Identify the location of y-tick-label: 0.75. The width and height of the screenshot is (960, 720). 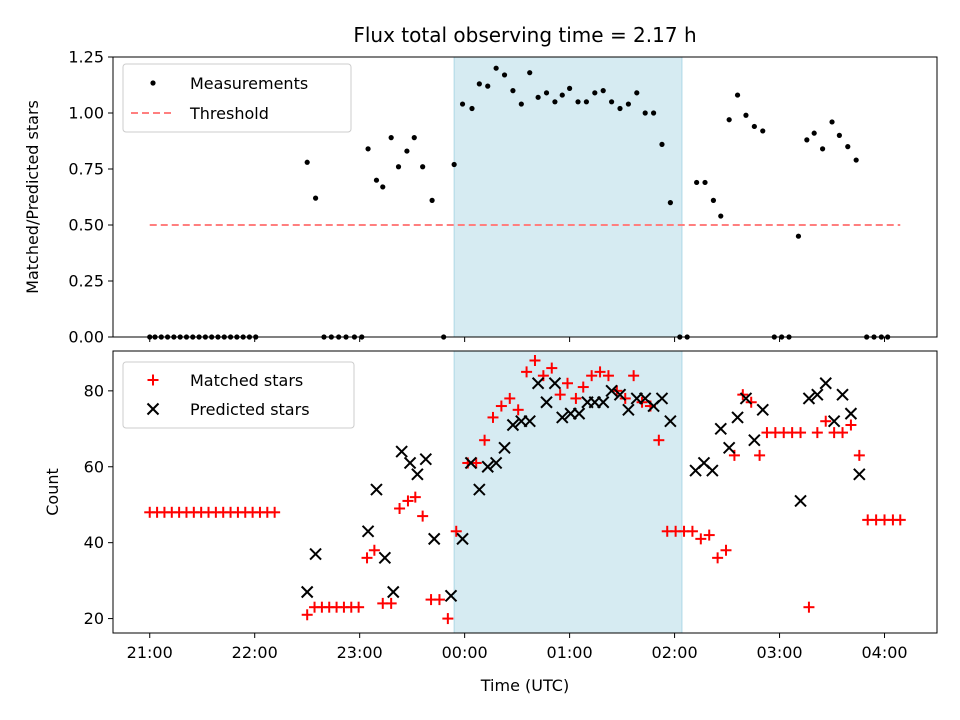
(86, 169).